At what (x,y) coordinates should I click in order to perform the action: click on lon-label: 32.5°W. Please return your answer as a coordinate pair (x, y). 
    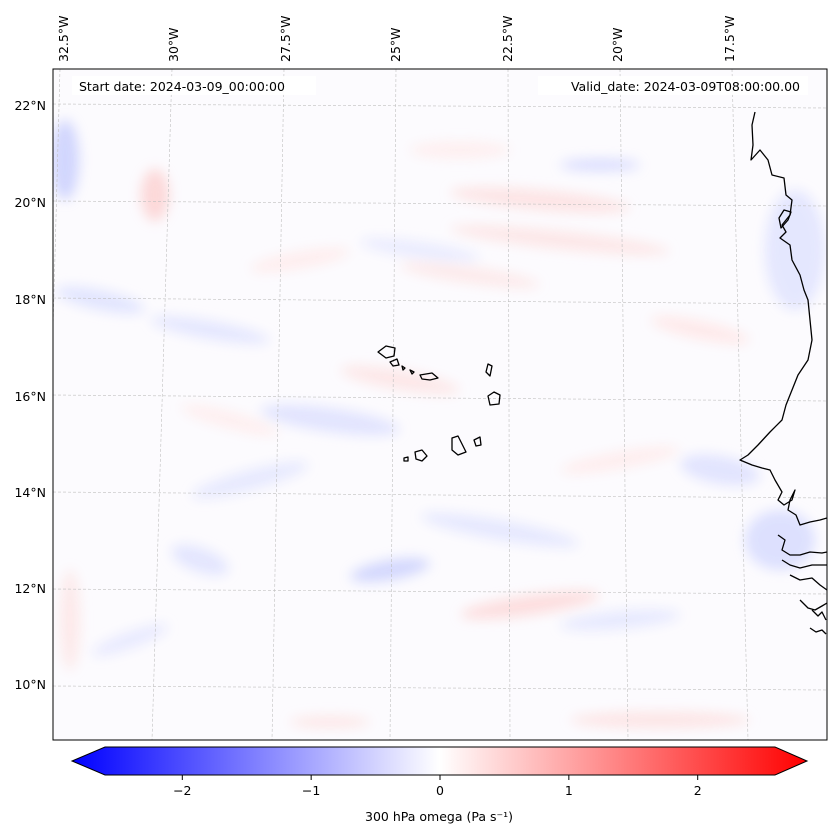
    Looking at the image, I should click on (63, 39).